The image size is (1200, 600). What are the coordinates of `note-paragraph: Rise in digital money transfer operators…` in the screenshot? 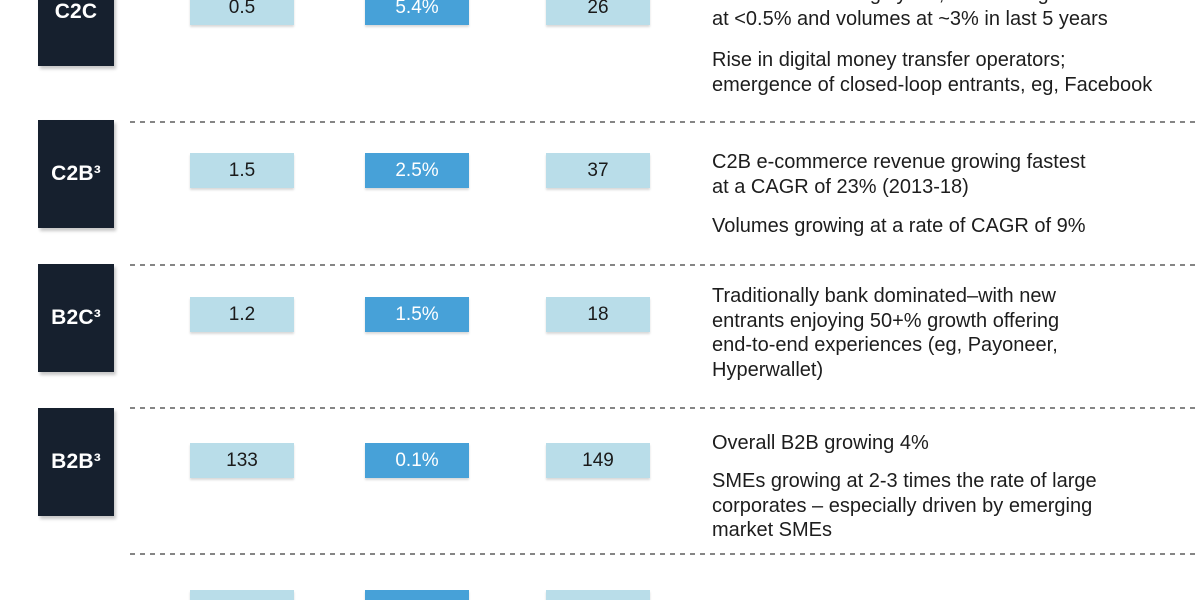 It's located at (956, 72).